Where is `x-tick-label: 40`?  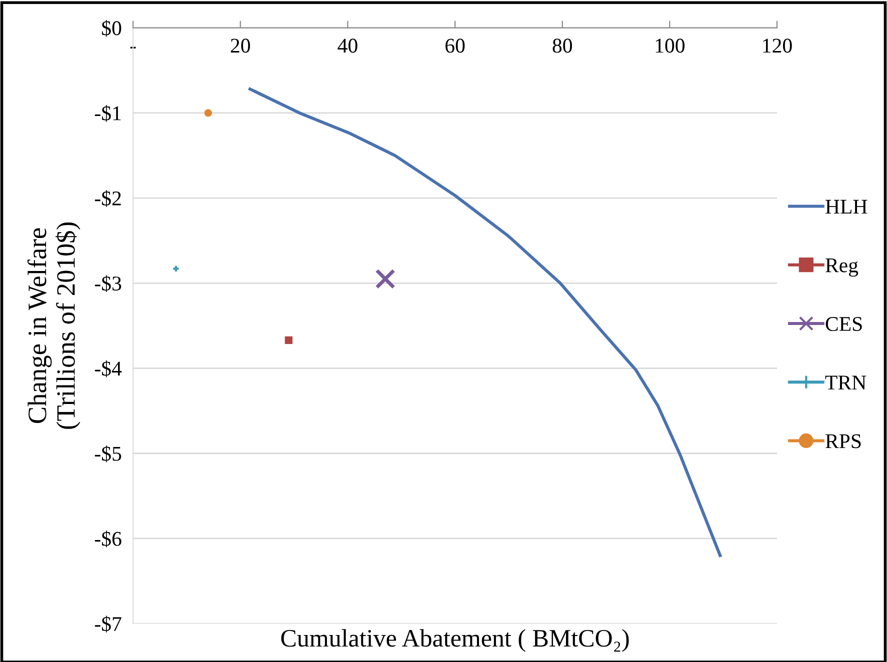
x-tick-label: 40 is located at coordinates (348, 45).